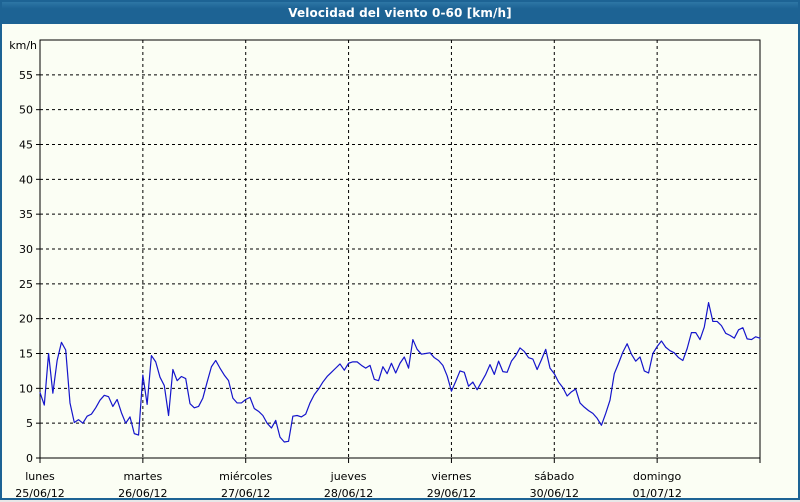  Describe the element at coordinates (40, 476) in the screenshot. I see `x-day-name-label: lunes` at that location.